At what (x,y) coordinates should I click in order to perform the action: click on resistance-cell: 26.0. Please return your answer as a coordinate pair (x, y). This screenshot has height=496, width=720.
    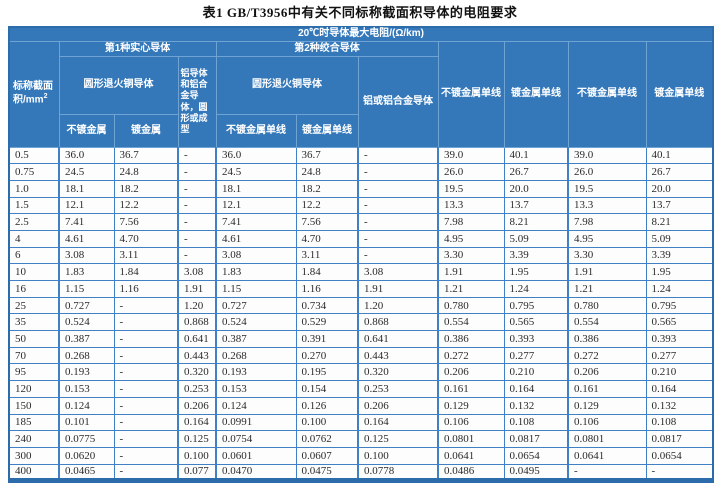
    Looking at the image, I should click on (471, 172).